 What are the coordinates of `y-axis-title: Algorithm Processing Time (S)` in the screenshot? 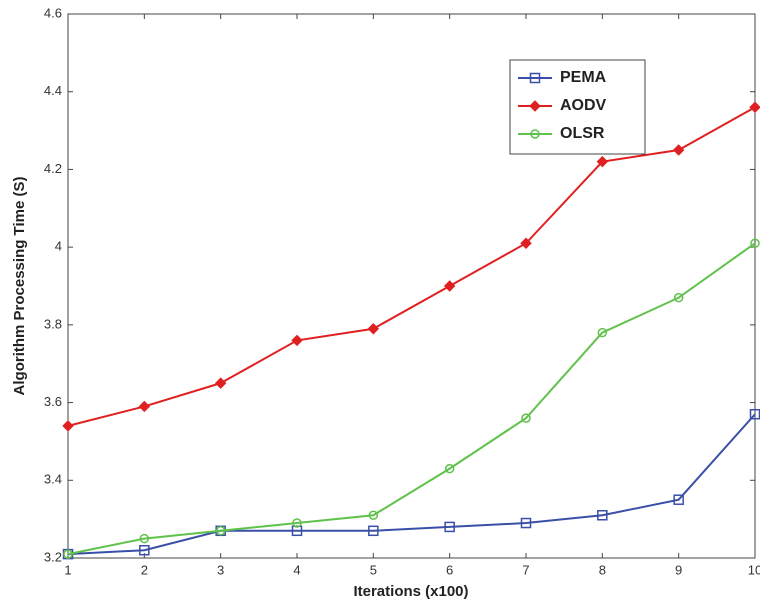 It's located at (19, 286).